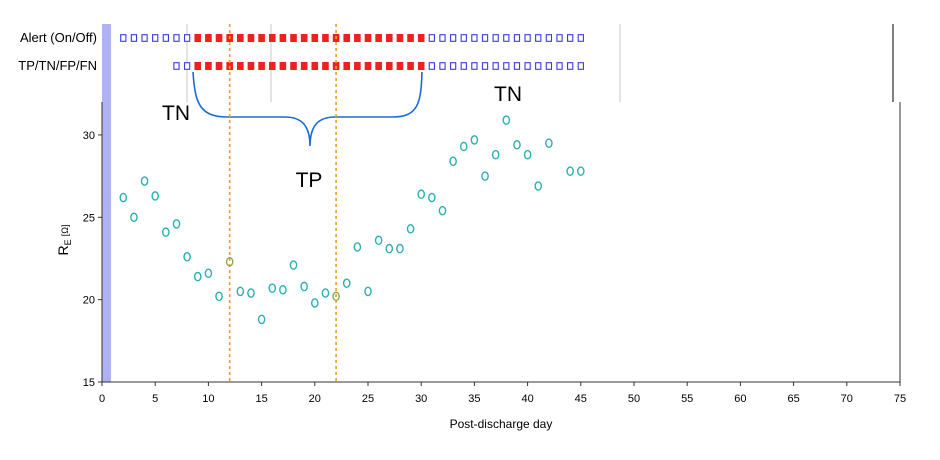 Image resolution: width=940 pixels, height=460 pixels. Describe the element at coordinates (307, 109) in the screenshot. I see `tp-brace` at that location.